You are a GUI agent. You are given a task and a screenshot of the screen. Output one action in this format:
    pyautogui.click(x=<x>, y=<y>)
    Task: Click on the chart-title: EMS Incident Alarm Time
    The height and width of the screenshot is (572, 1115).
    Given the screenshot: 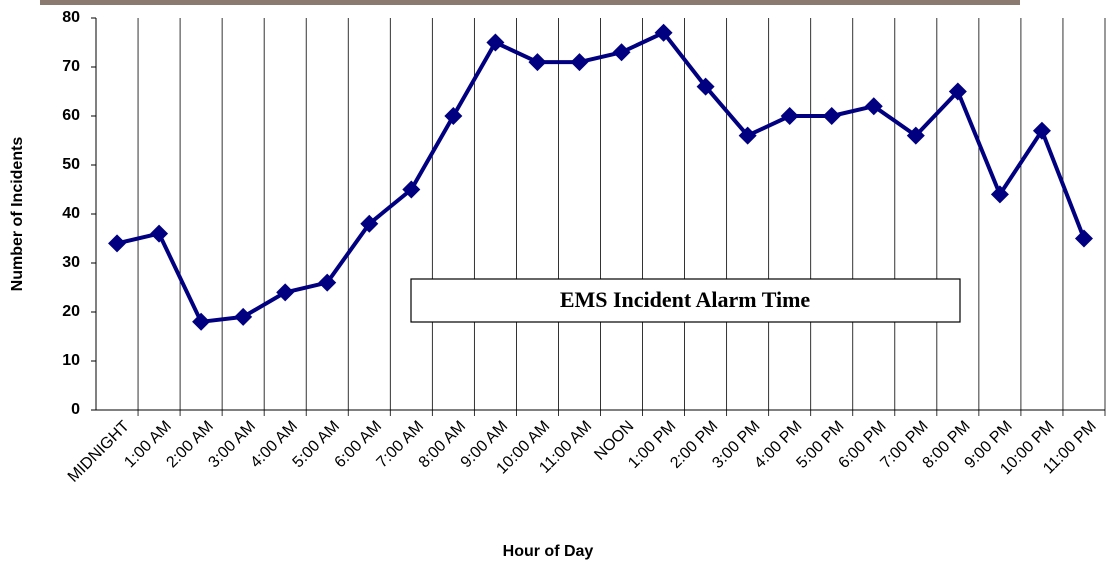 What is the action you would take?
    pyautogui.click(x=685, y=299)
    